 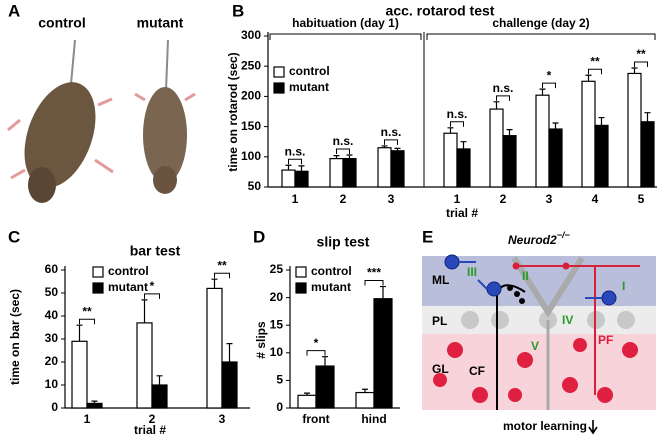 I want to click on layer-label: PL, so click(x=439, y=321).